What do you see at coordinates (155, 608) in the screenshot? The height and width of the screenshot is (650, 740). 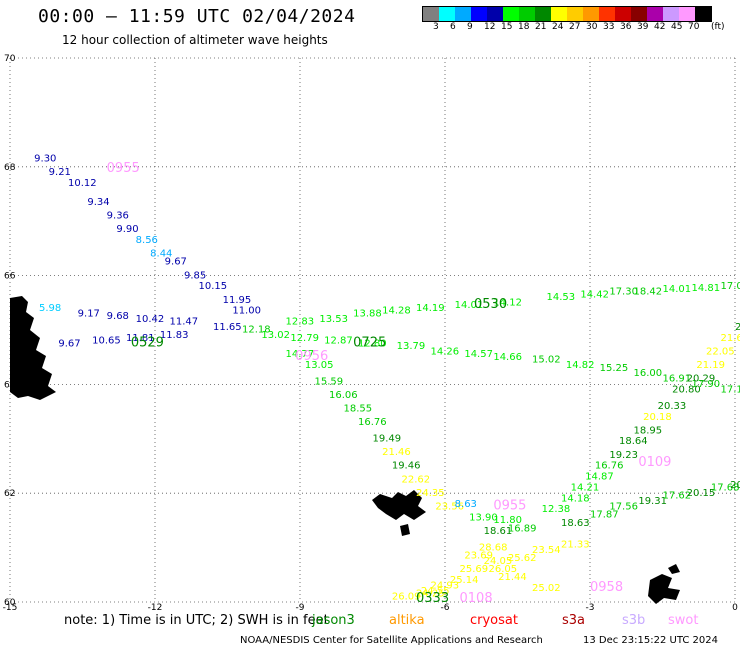 I see `x-tick-label: -12` at bounding box center [155, 608].